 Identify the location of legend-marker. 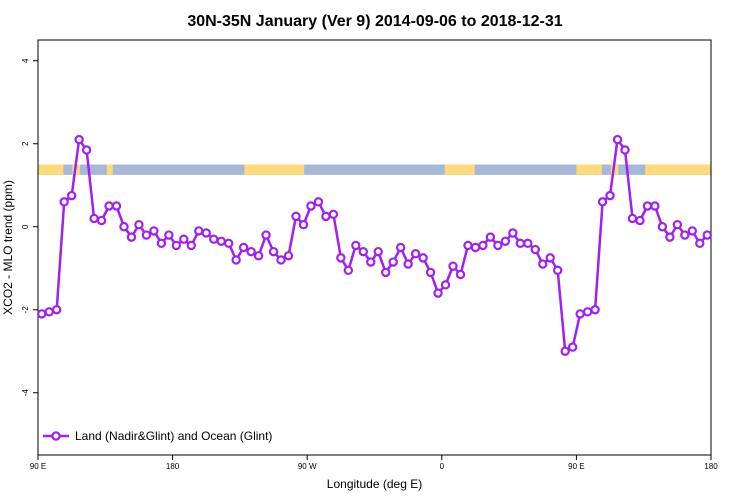
(56, 436).